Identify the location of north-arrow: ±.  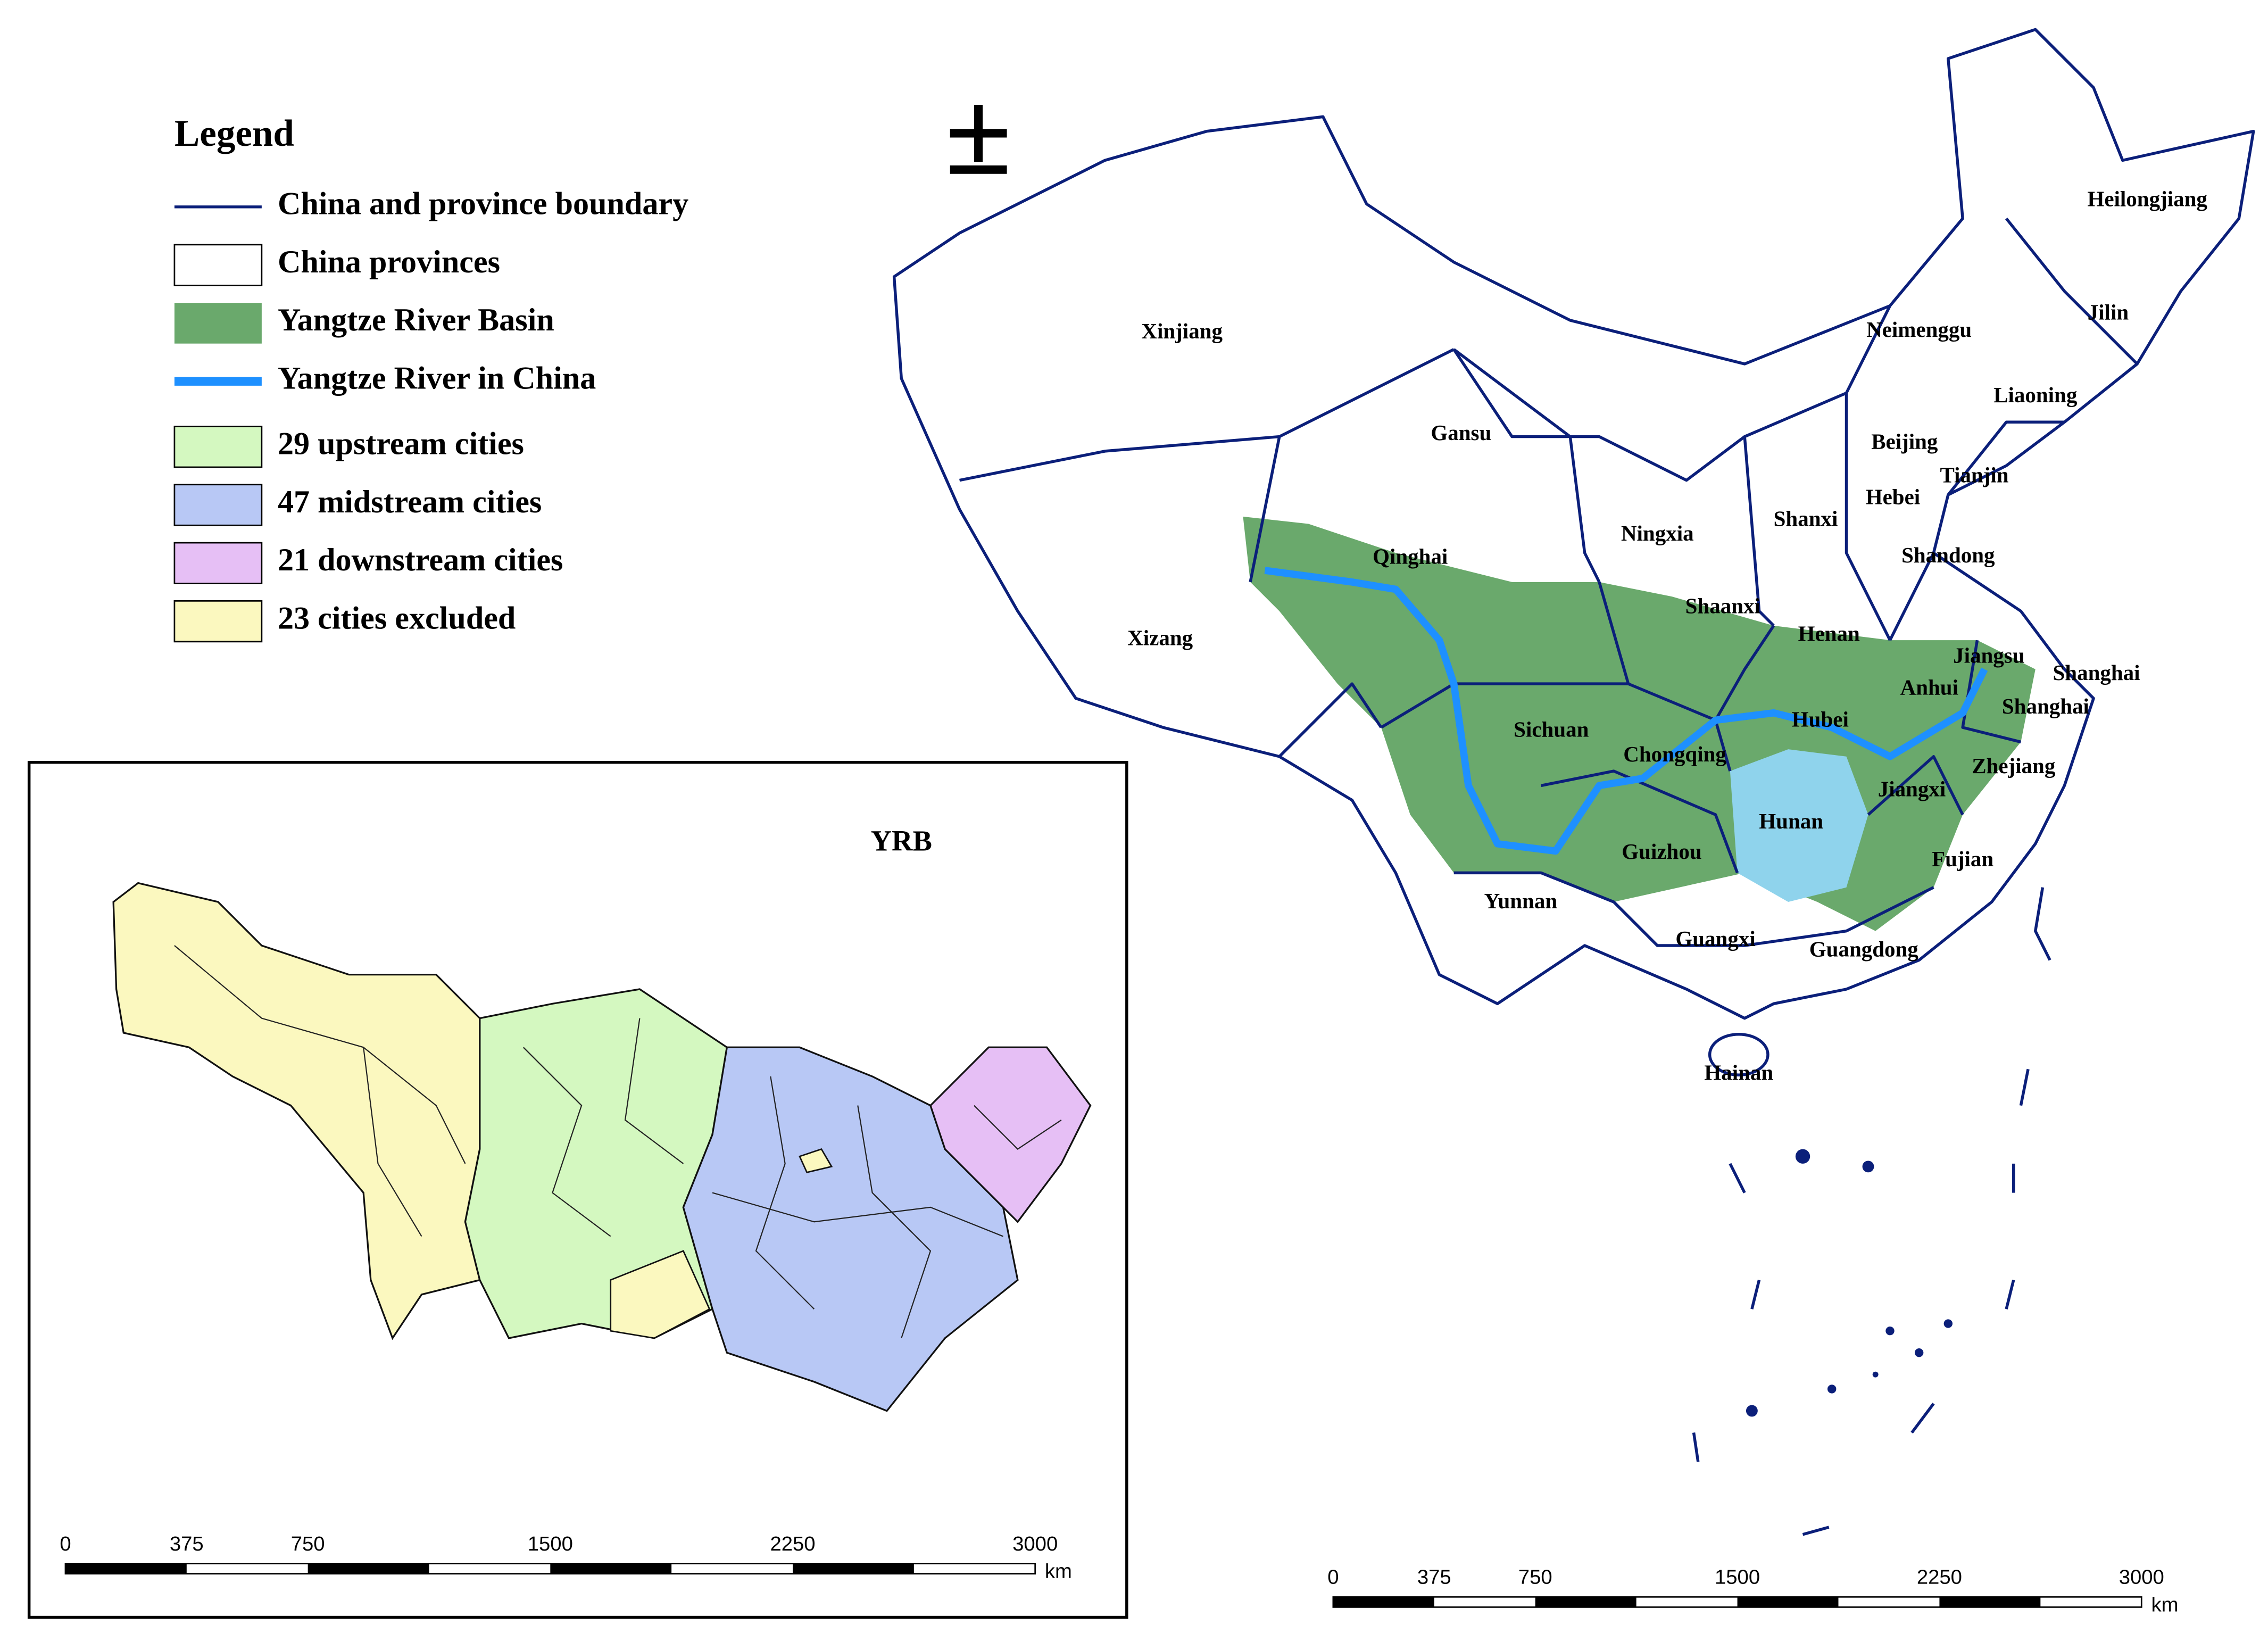
(978, 133).